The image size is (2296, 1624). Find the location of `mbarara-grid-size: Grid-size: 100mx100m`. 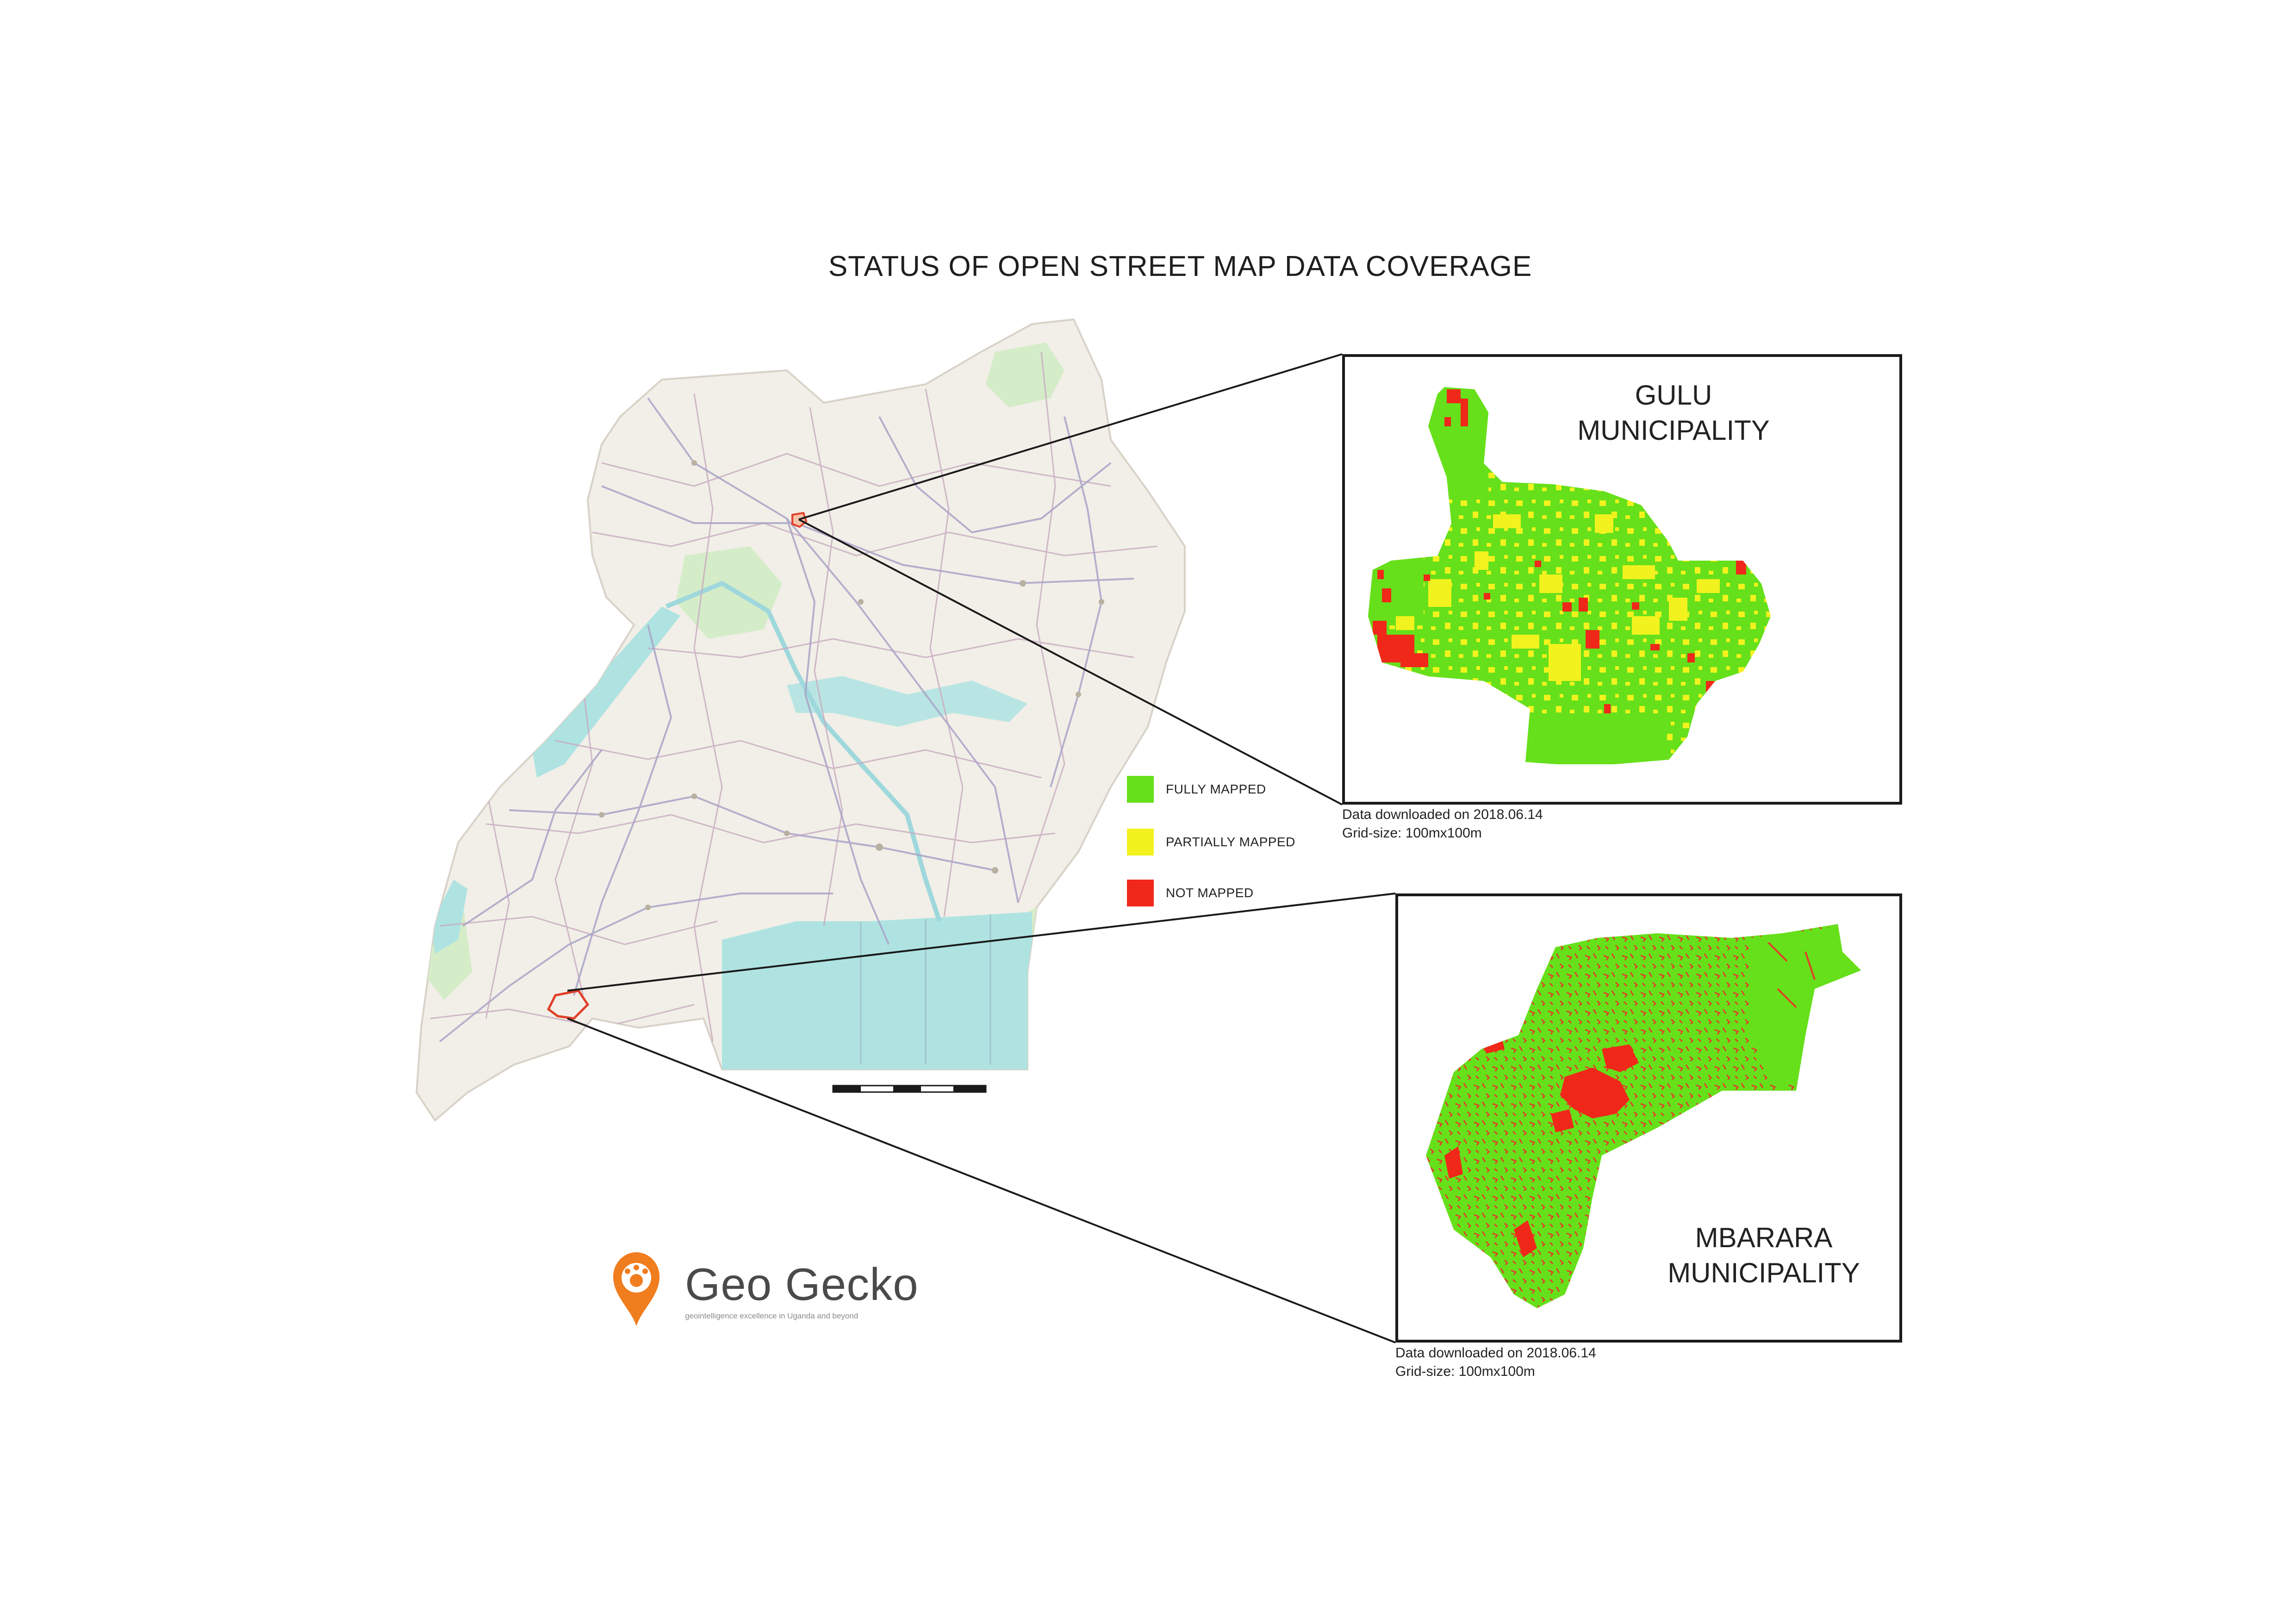

mbarara-grid-size: Grid-size: 100mx100m is located at coordinates (1465, 1371).